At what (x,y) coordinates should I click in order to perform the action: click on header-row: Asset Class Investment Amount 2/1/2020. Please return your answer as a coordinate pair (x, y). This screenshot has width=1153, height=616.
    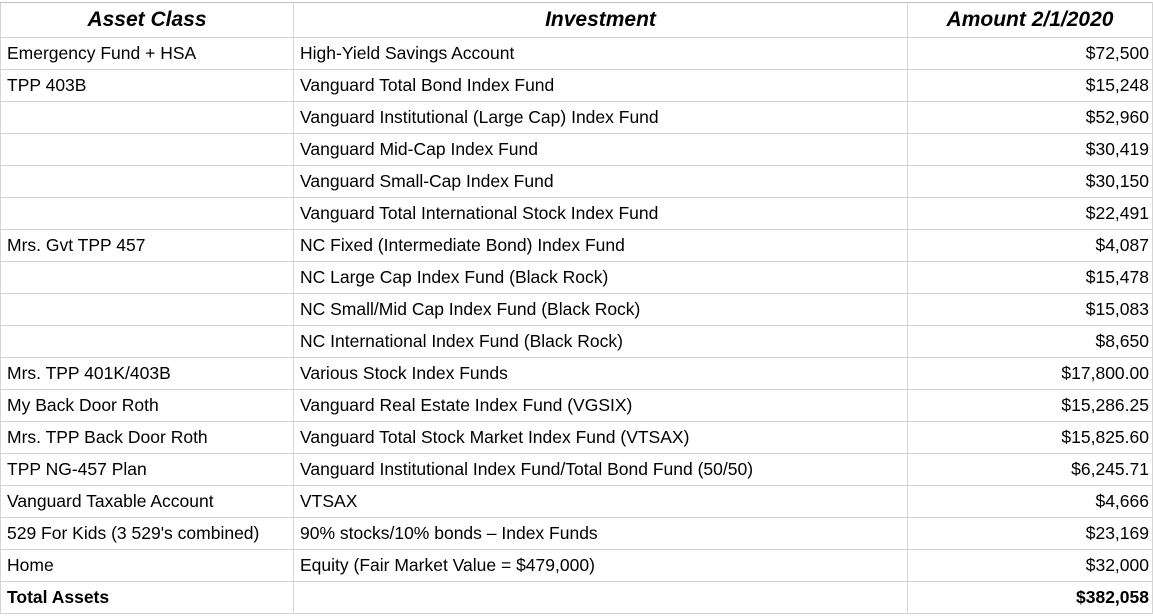
    Looking at the image, I should click on (576, 20).